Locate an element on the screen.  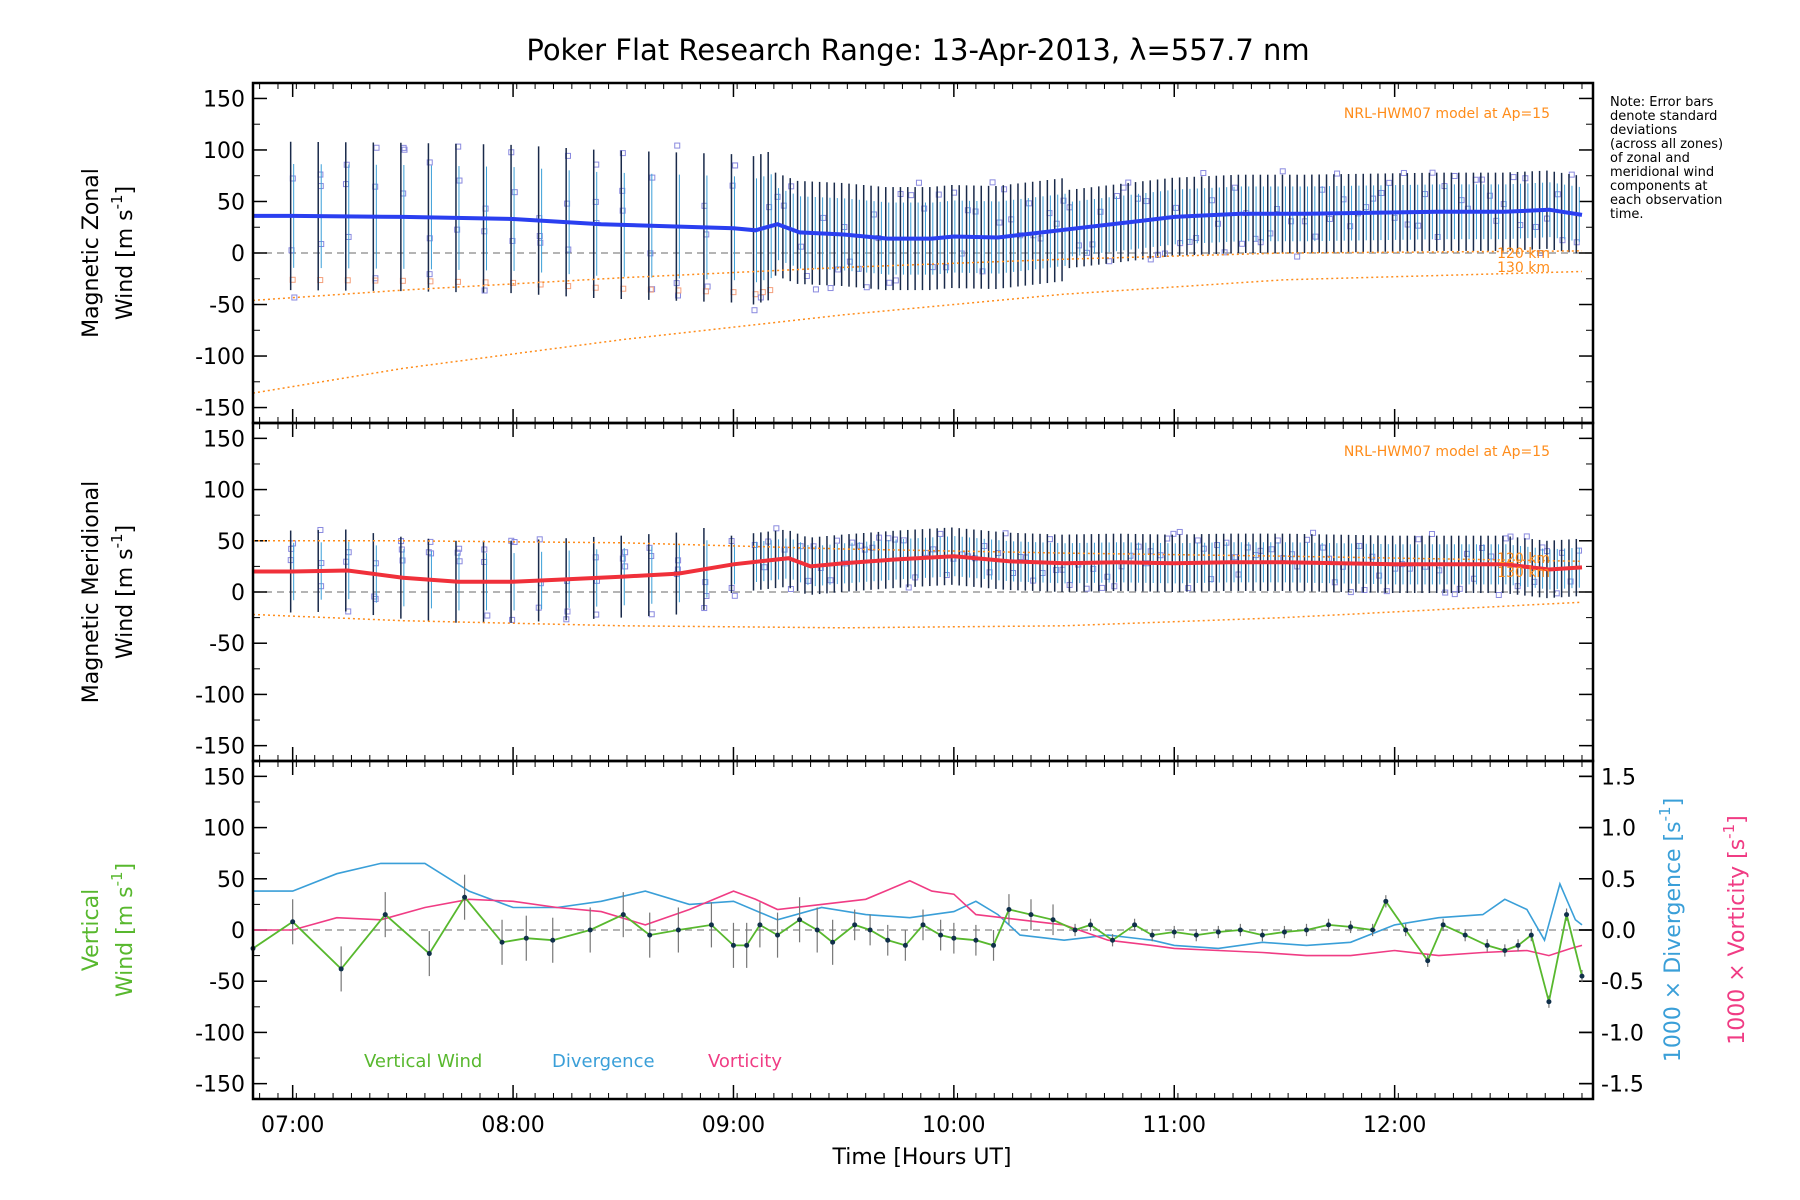
y2-tick-label: -1.5 is located at coordinates (1622, 1085).